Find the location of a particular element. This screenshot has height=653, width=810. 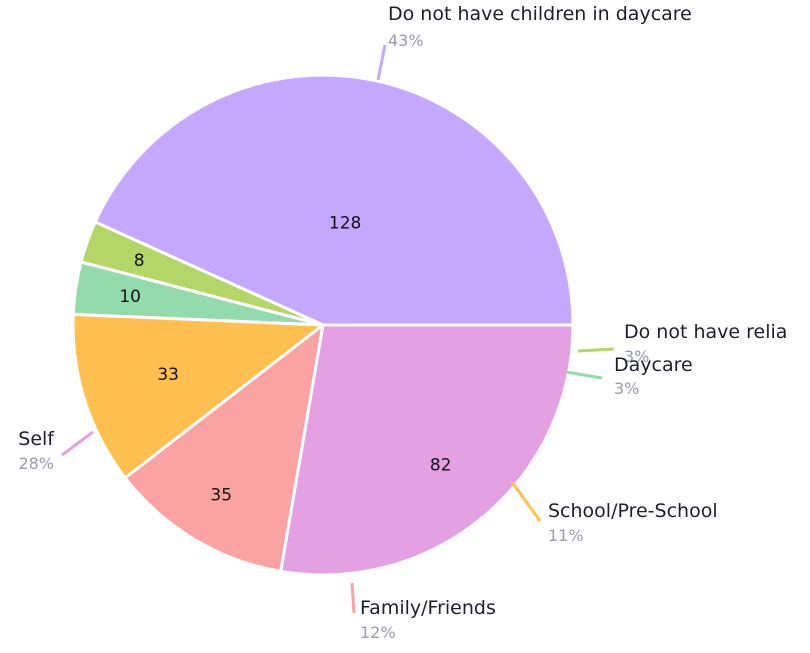

slice-name-label-family-friends: Family/Friends is located at coordinates (428, 608).